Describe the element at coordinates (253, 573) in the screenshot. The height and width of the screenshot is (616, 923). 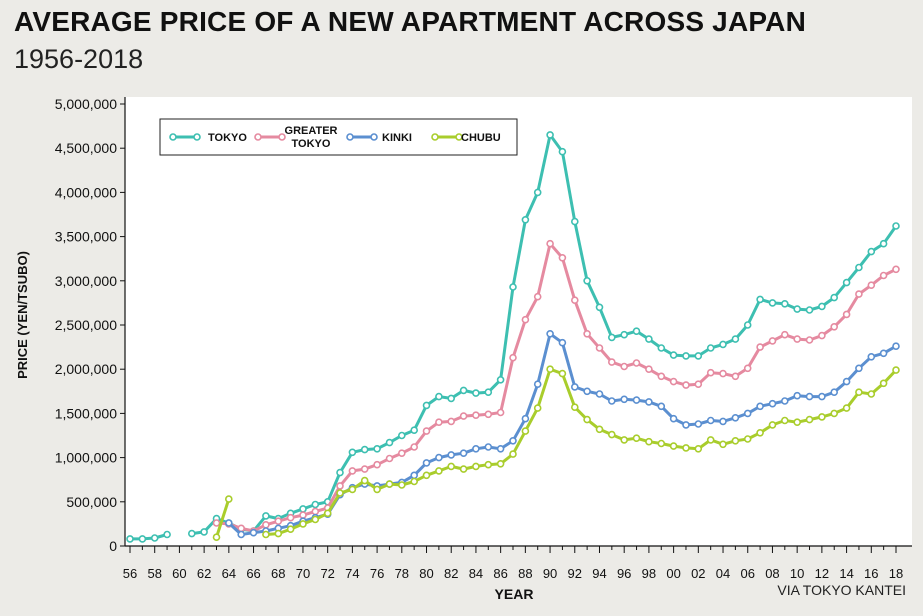
I see `x-tick-label: 66` at that location.